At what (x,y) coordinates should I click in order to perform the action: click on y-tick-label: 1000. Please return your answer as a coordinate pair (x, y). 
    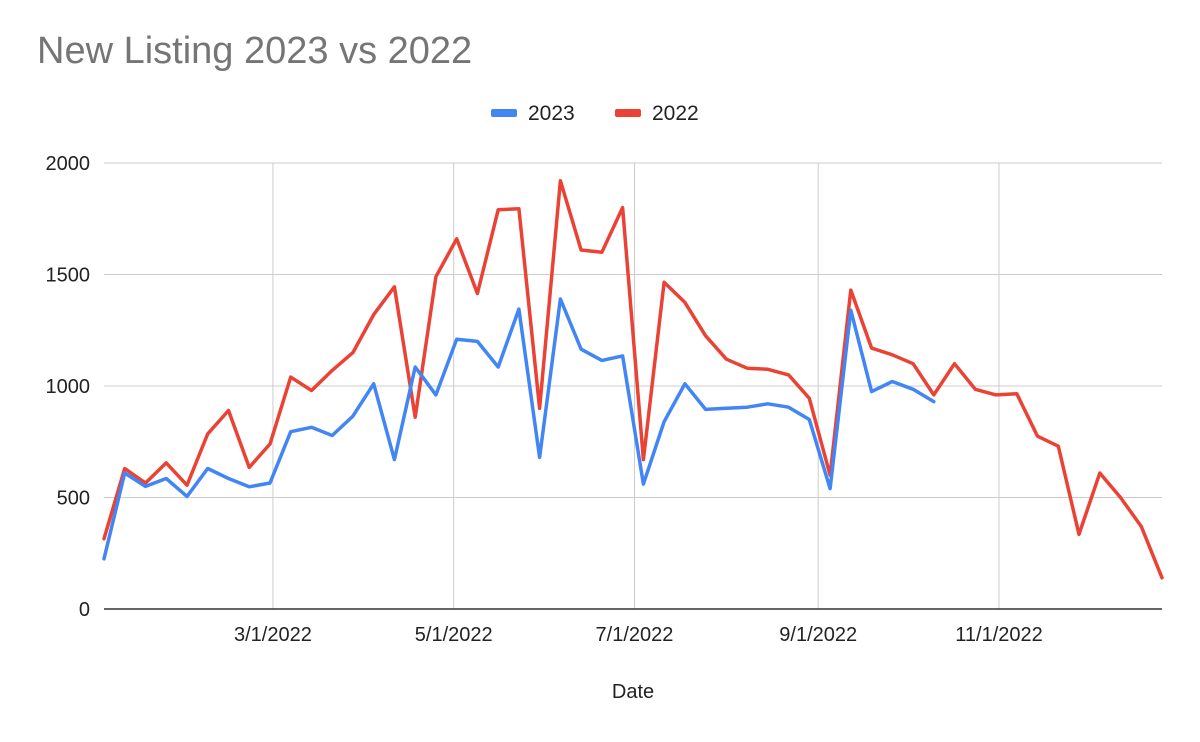
    Looking at the image, I should click on (68, 387).